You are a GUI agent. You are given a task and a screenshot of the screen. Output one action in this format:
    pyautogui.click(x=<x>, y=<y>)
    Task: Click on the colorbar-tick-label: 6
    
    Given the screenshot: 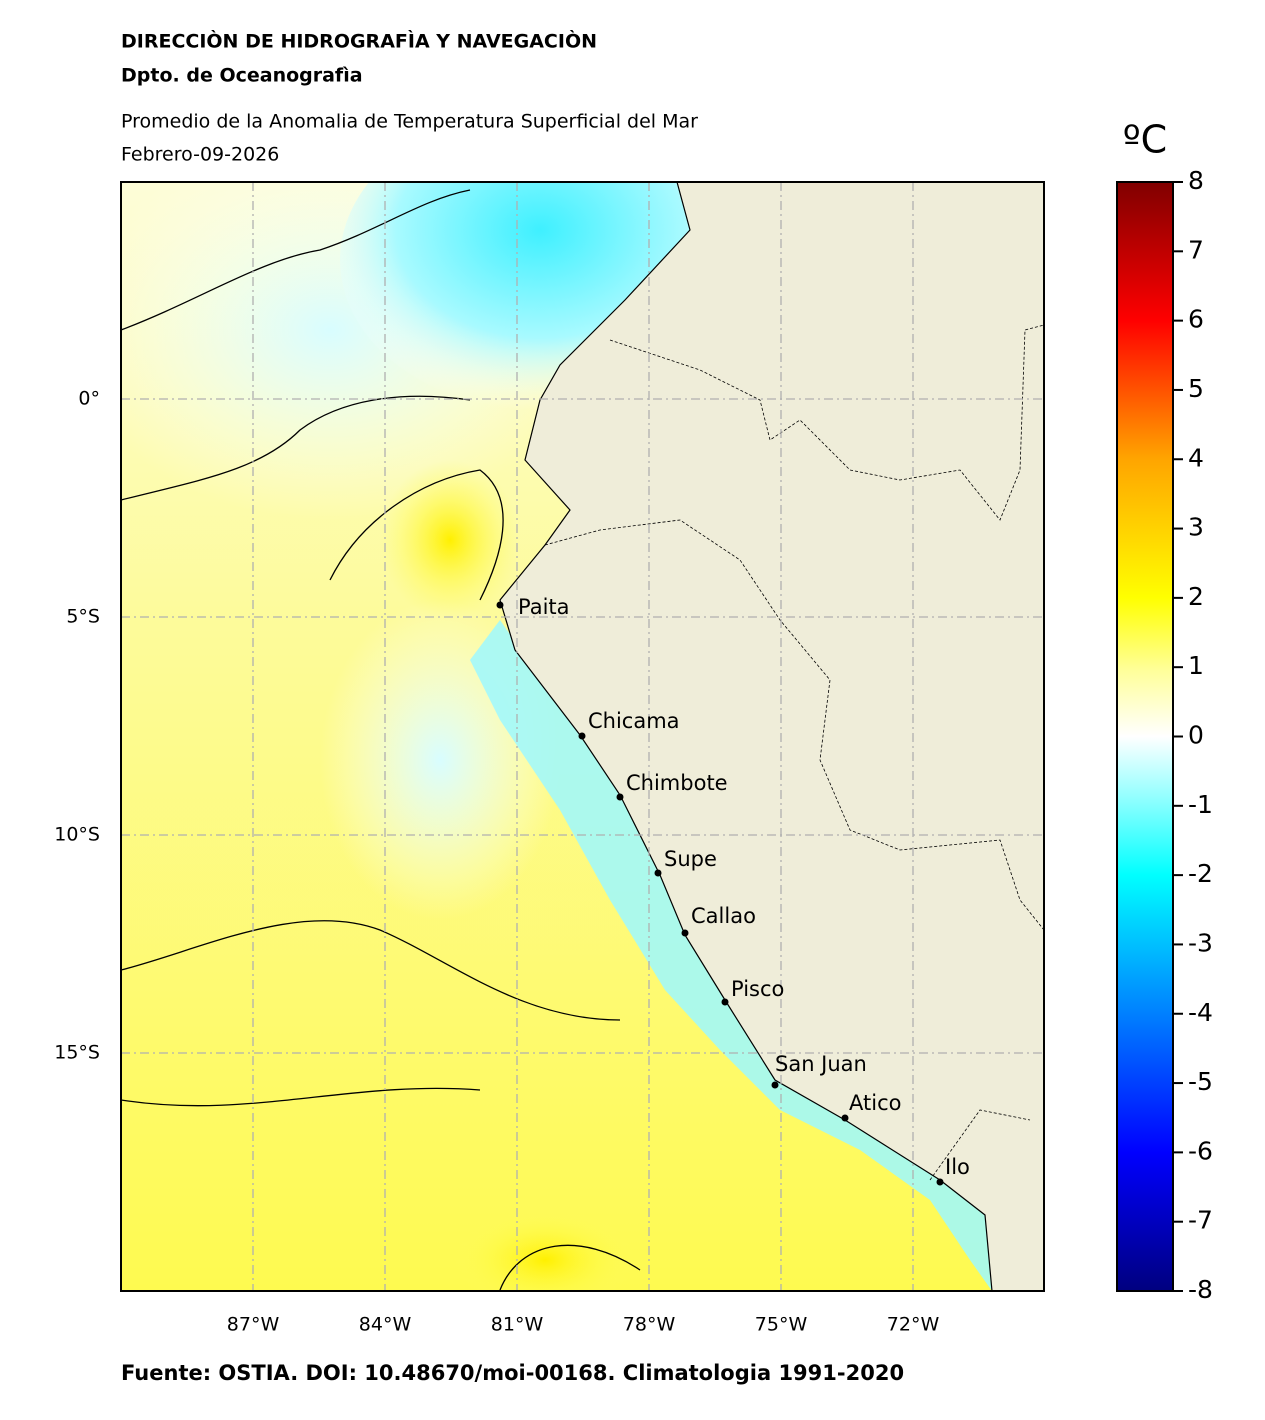 What is the action you would take?
    pyautogui.click(x=1196, y=319)
    